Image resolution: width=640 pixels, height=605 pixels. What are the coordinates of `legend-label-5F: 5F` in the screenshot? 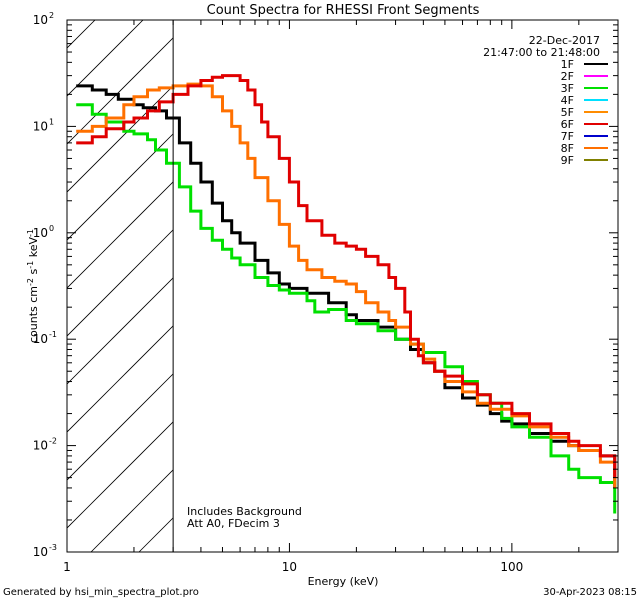 It's located at (567, 112).